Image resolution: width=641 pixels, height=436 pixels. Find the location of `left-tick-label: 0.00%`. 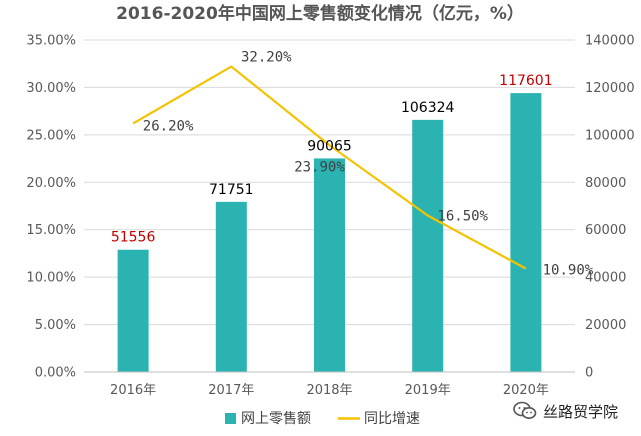

left-tick-label: 0.00% is located at coordinates (55, 373).